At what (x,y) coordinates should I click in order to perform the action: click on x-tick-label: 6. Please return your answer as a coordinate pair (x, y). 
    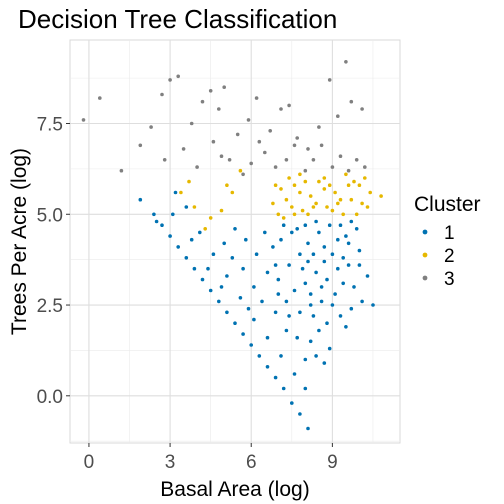
    Looking at the image, I should click on (251, 462).